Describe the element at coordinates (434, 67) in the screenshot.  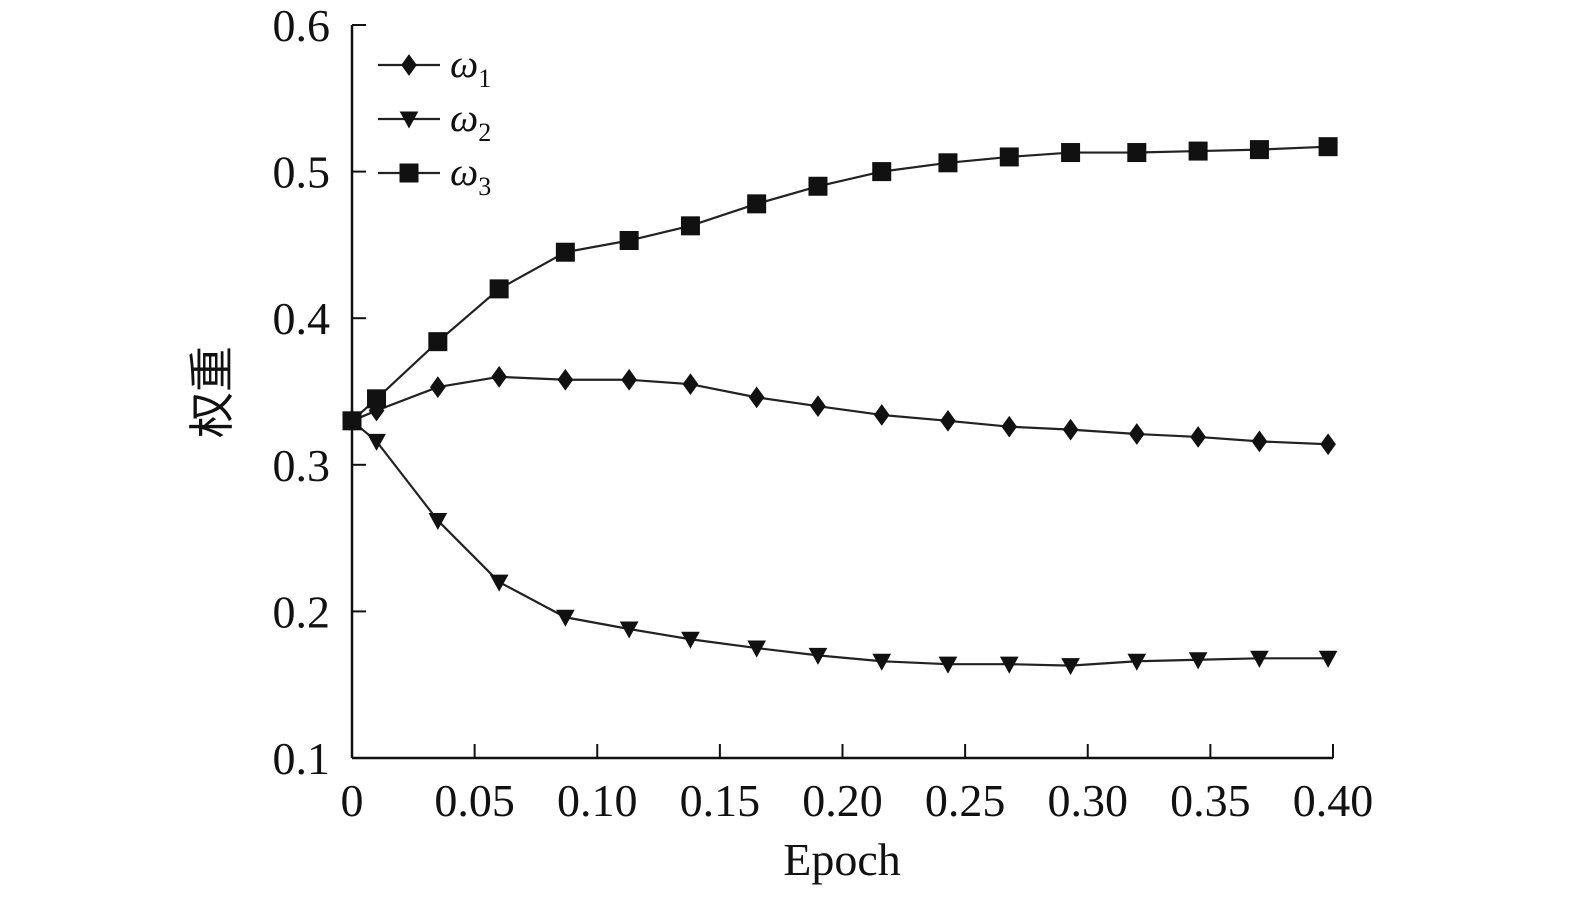
I see `legend-item-1: ω1` at that location.